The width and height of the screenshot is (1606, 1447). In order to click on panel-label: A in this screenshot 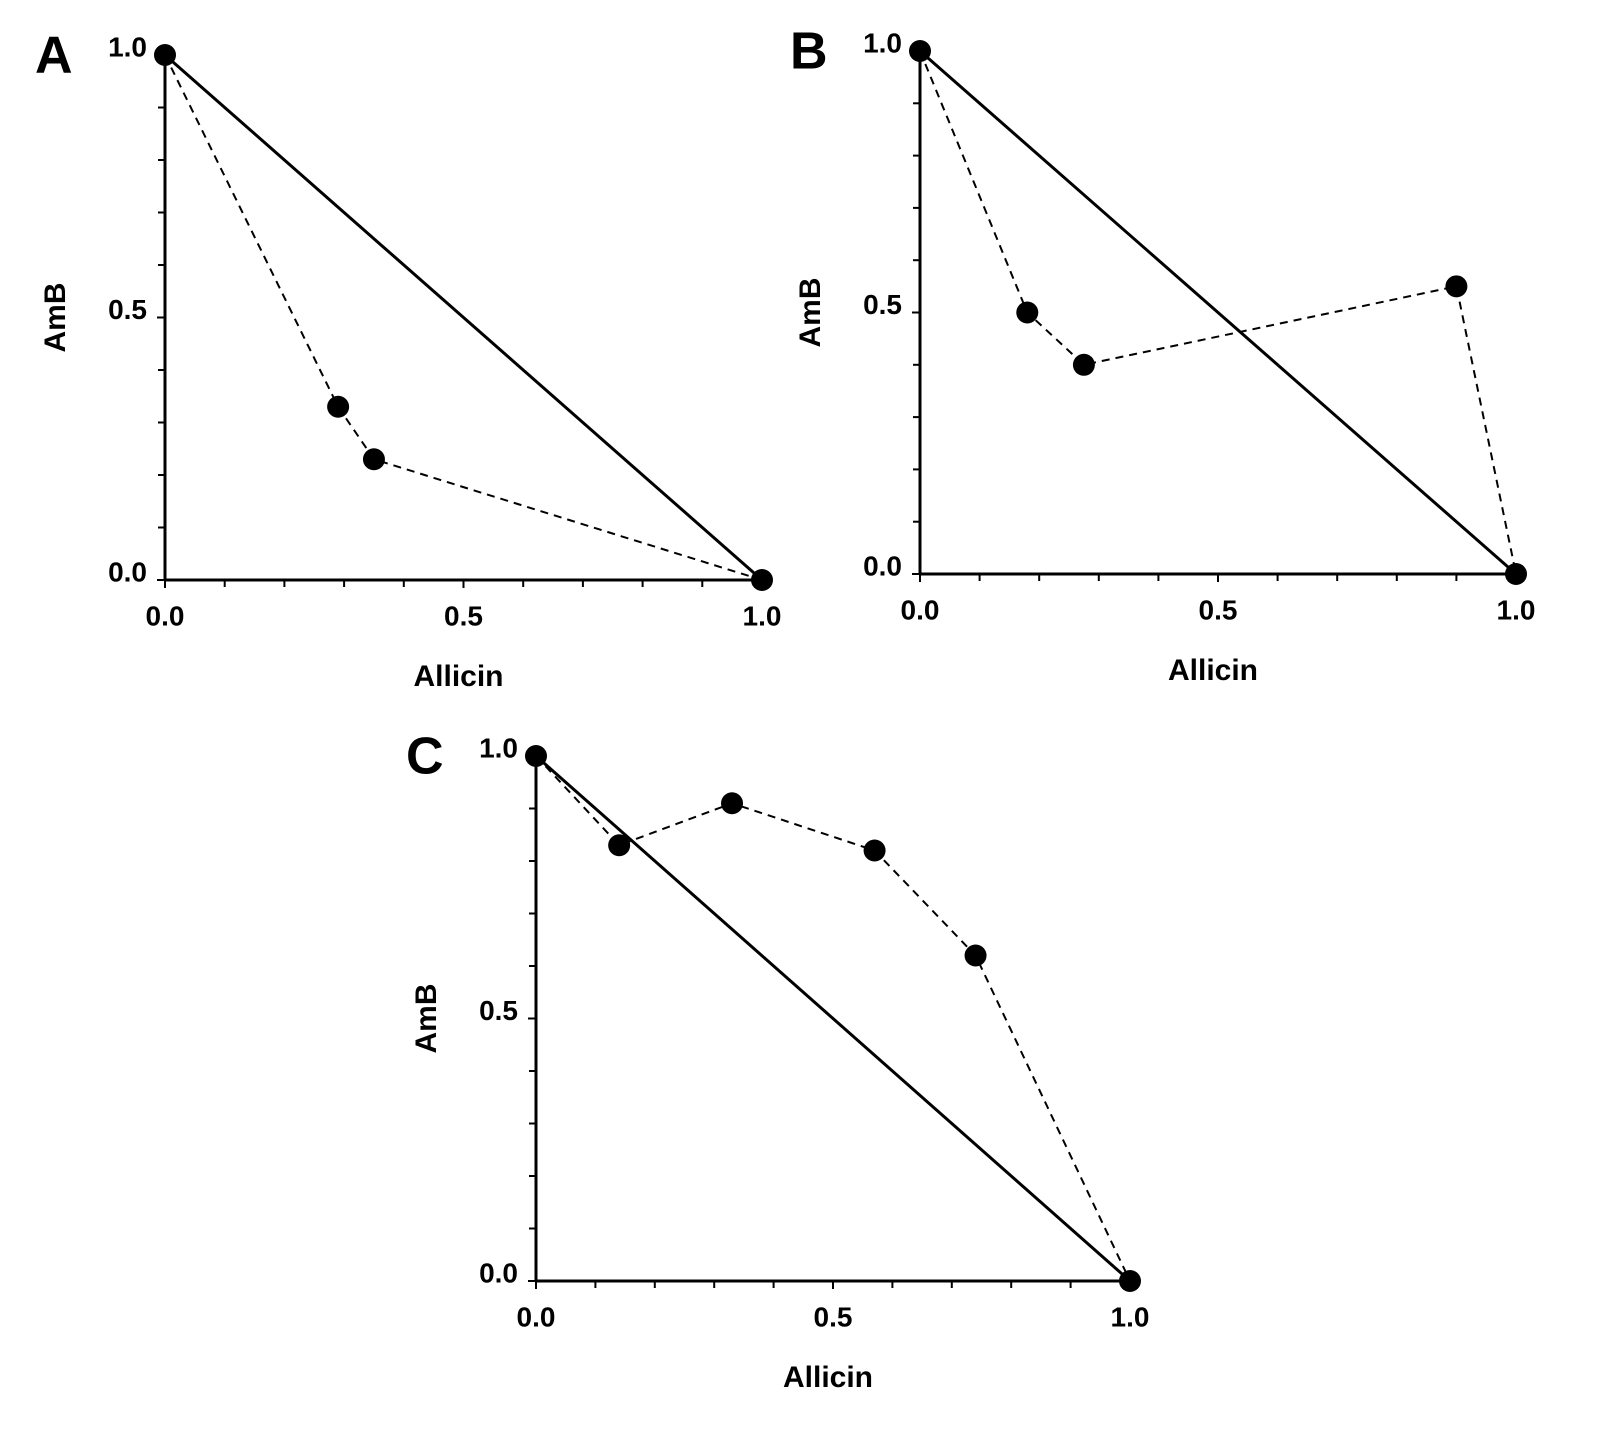, I will do `click(54, 56)`.